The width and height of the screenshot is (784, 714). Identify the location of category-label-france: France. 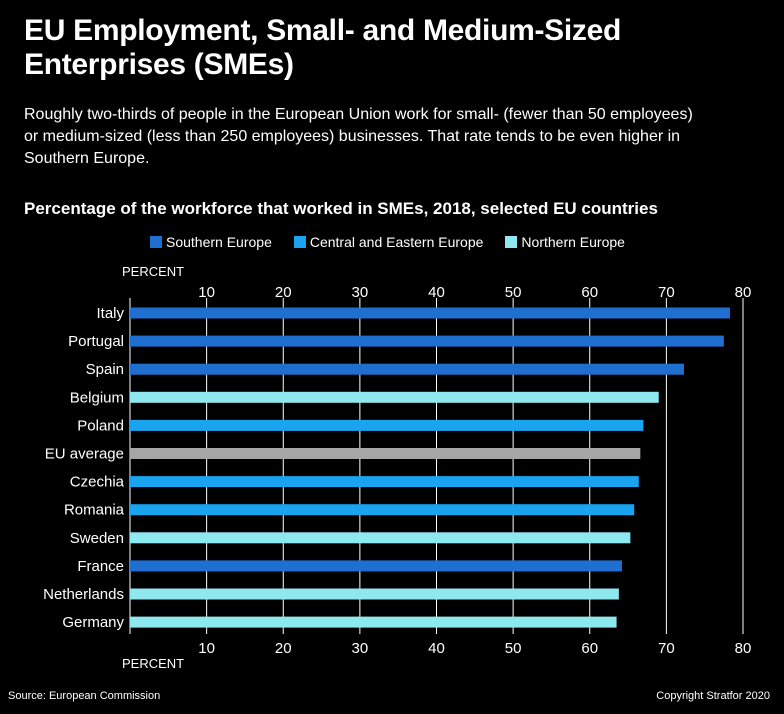
(100, 566).